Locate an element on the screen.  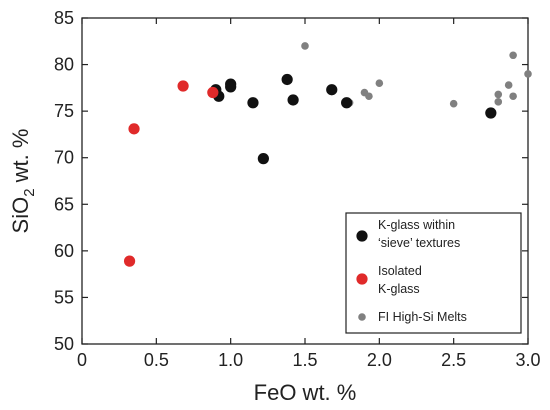
x-tick-label: 1.5 is located at coordinates (304, 360).